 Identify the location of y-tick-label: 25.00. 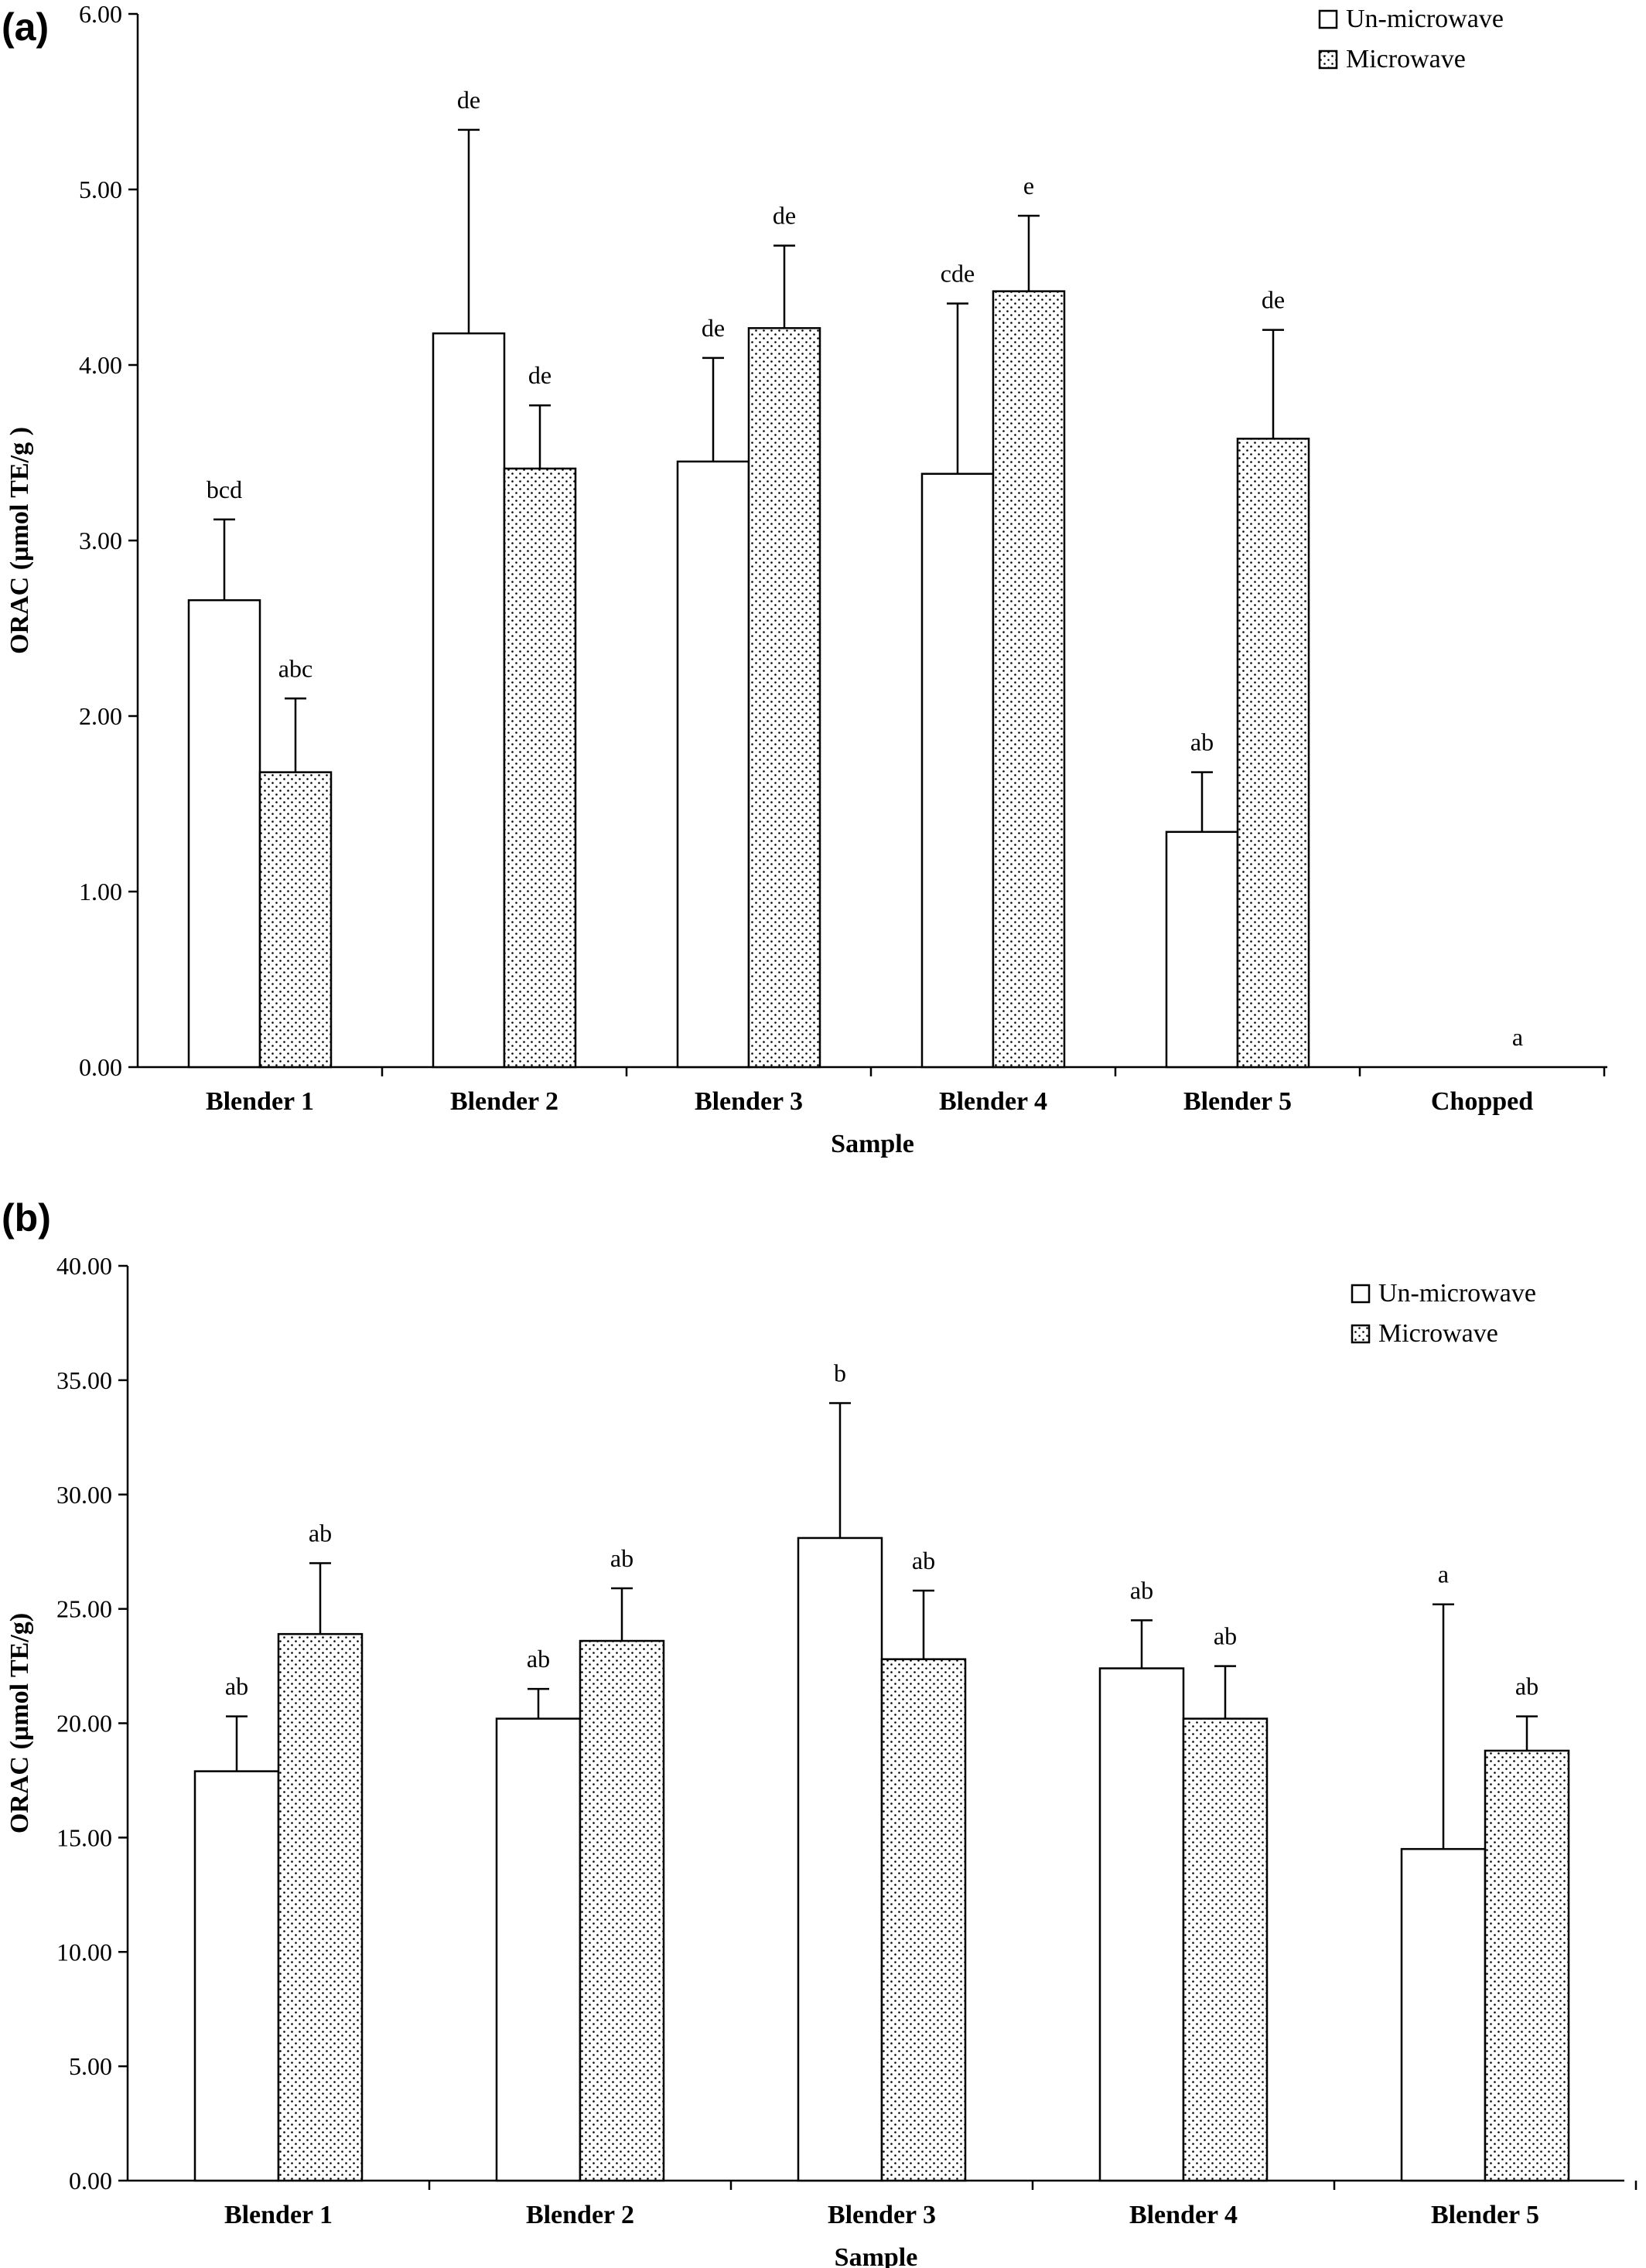
(84, 1609).